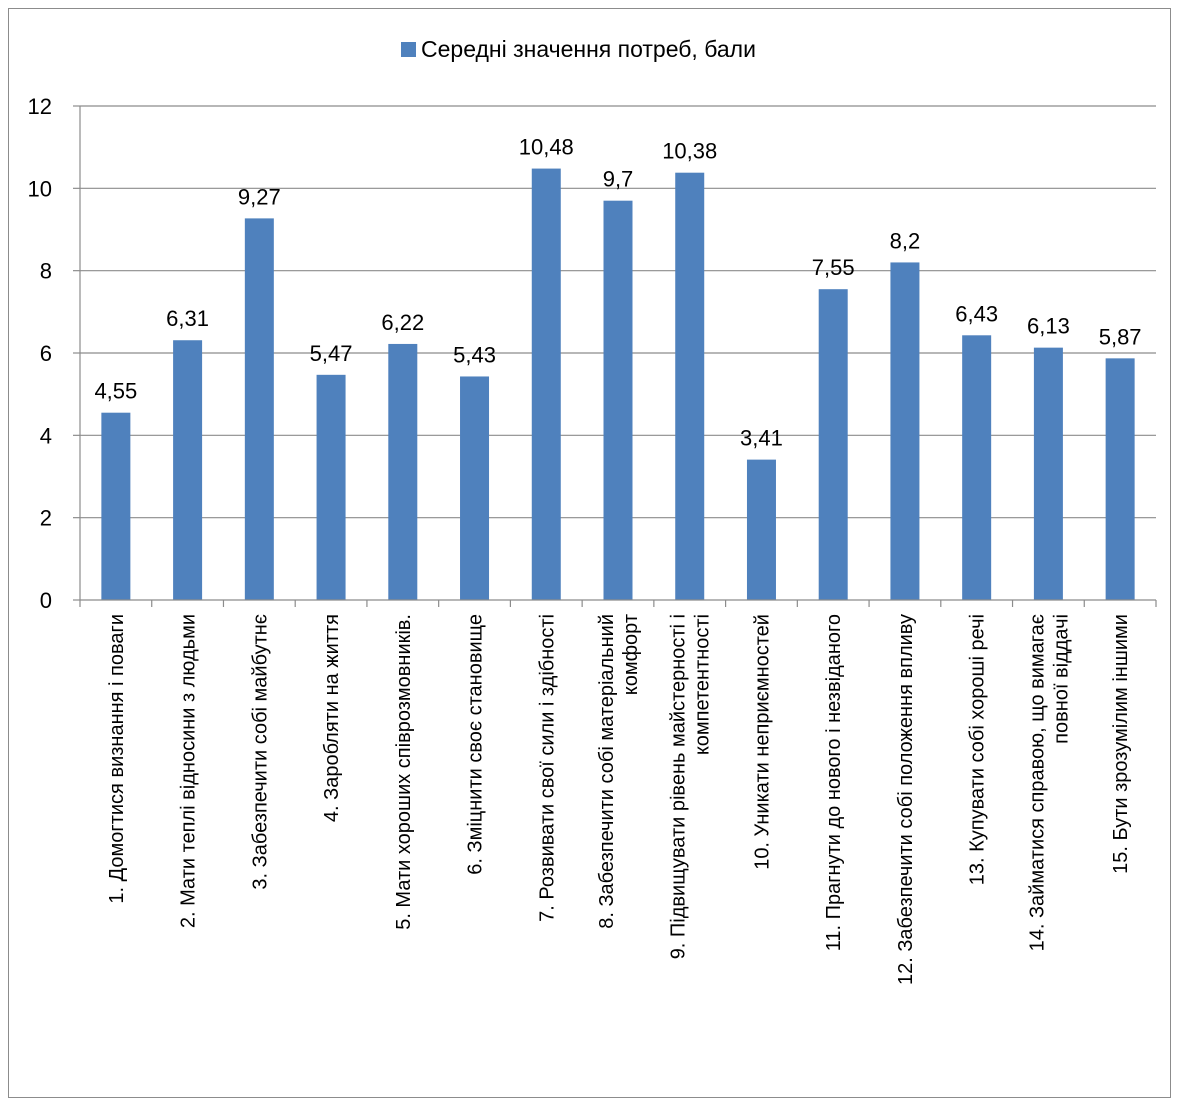  What do you see at coordinates (978, 749) in the screenshot?
I see `category-label: 13. Купувати собі хороші речі` at bounding box center [978, 749].